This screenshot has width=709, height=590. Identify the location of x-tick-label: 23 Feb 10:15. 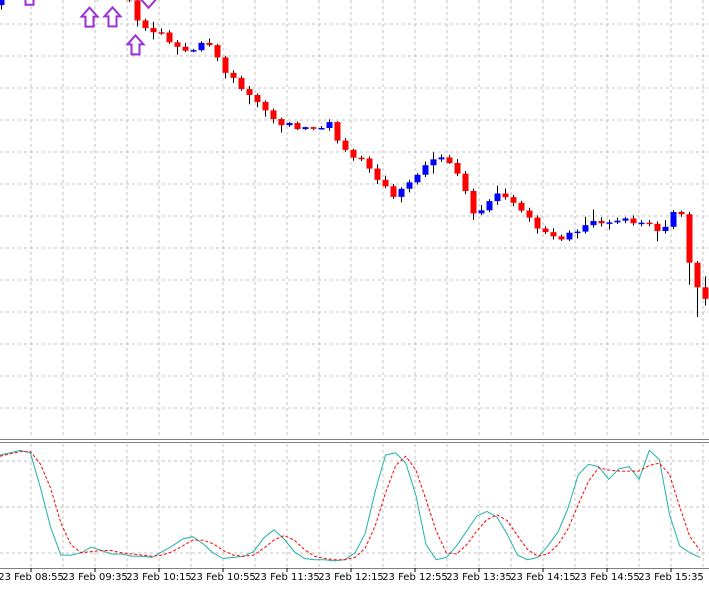
(159, 577).